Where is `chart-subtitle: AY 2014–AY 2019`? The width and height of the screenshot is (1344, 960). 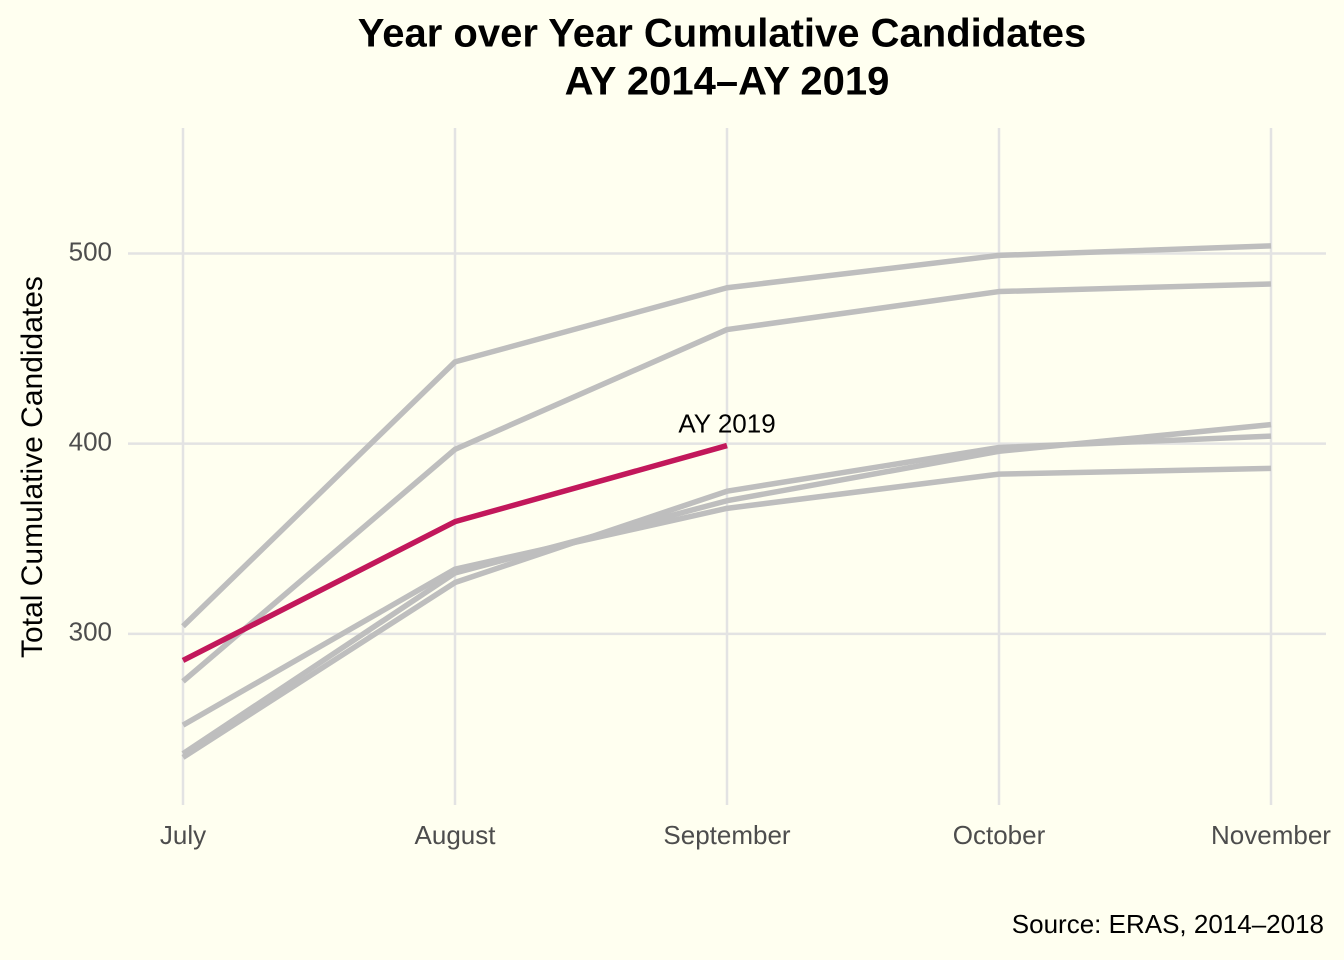 chart-subtitle: AY 2014–AY 2019 is located at coordinates (727, 82).